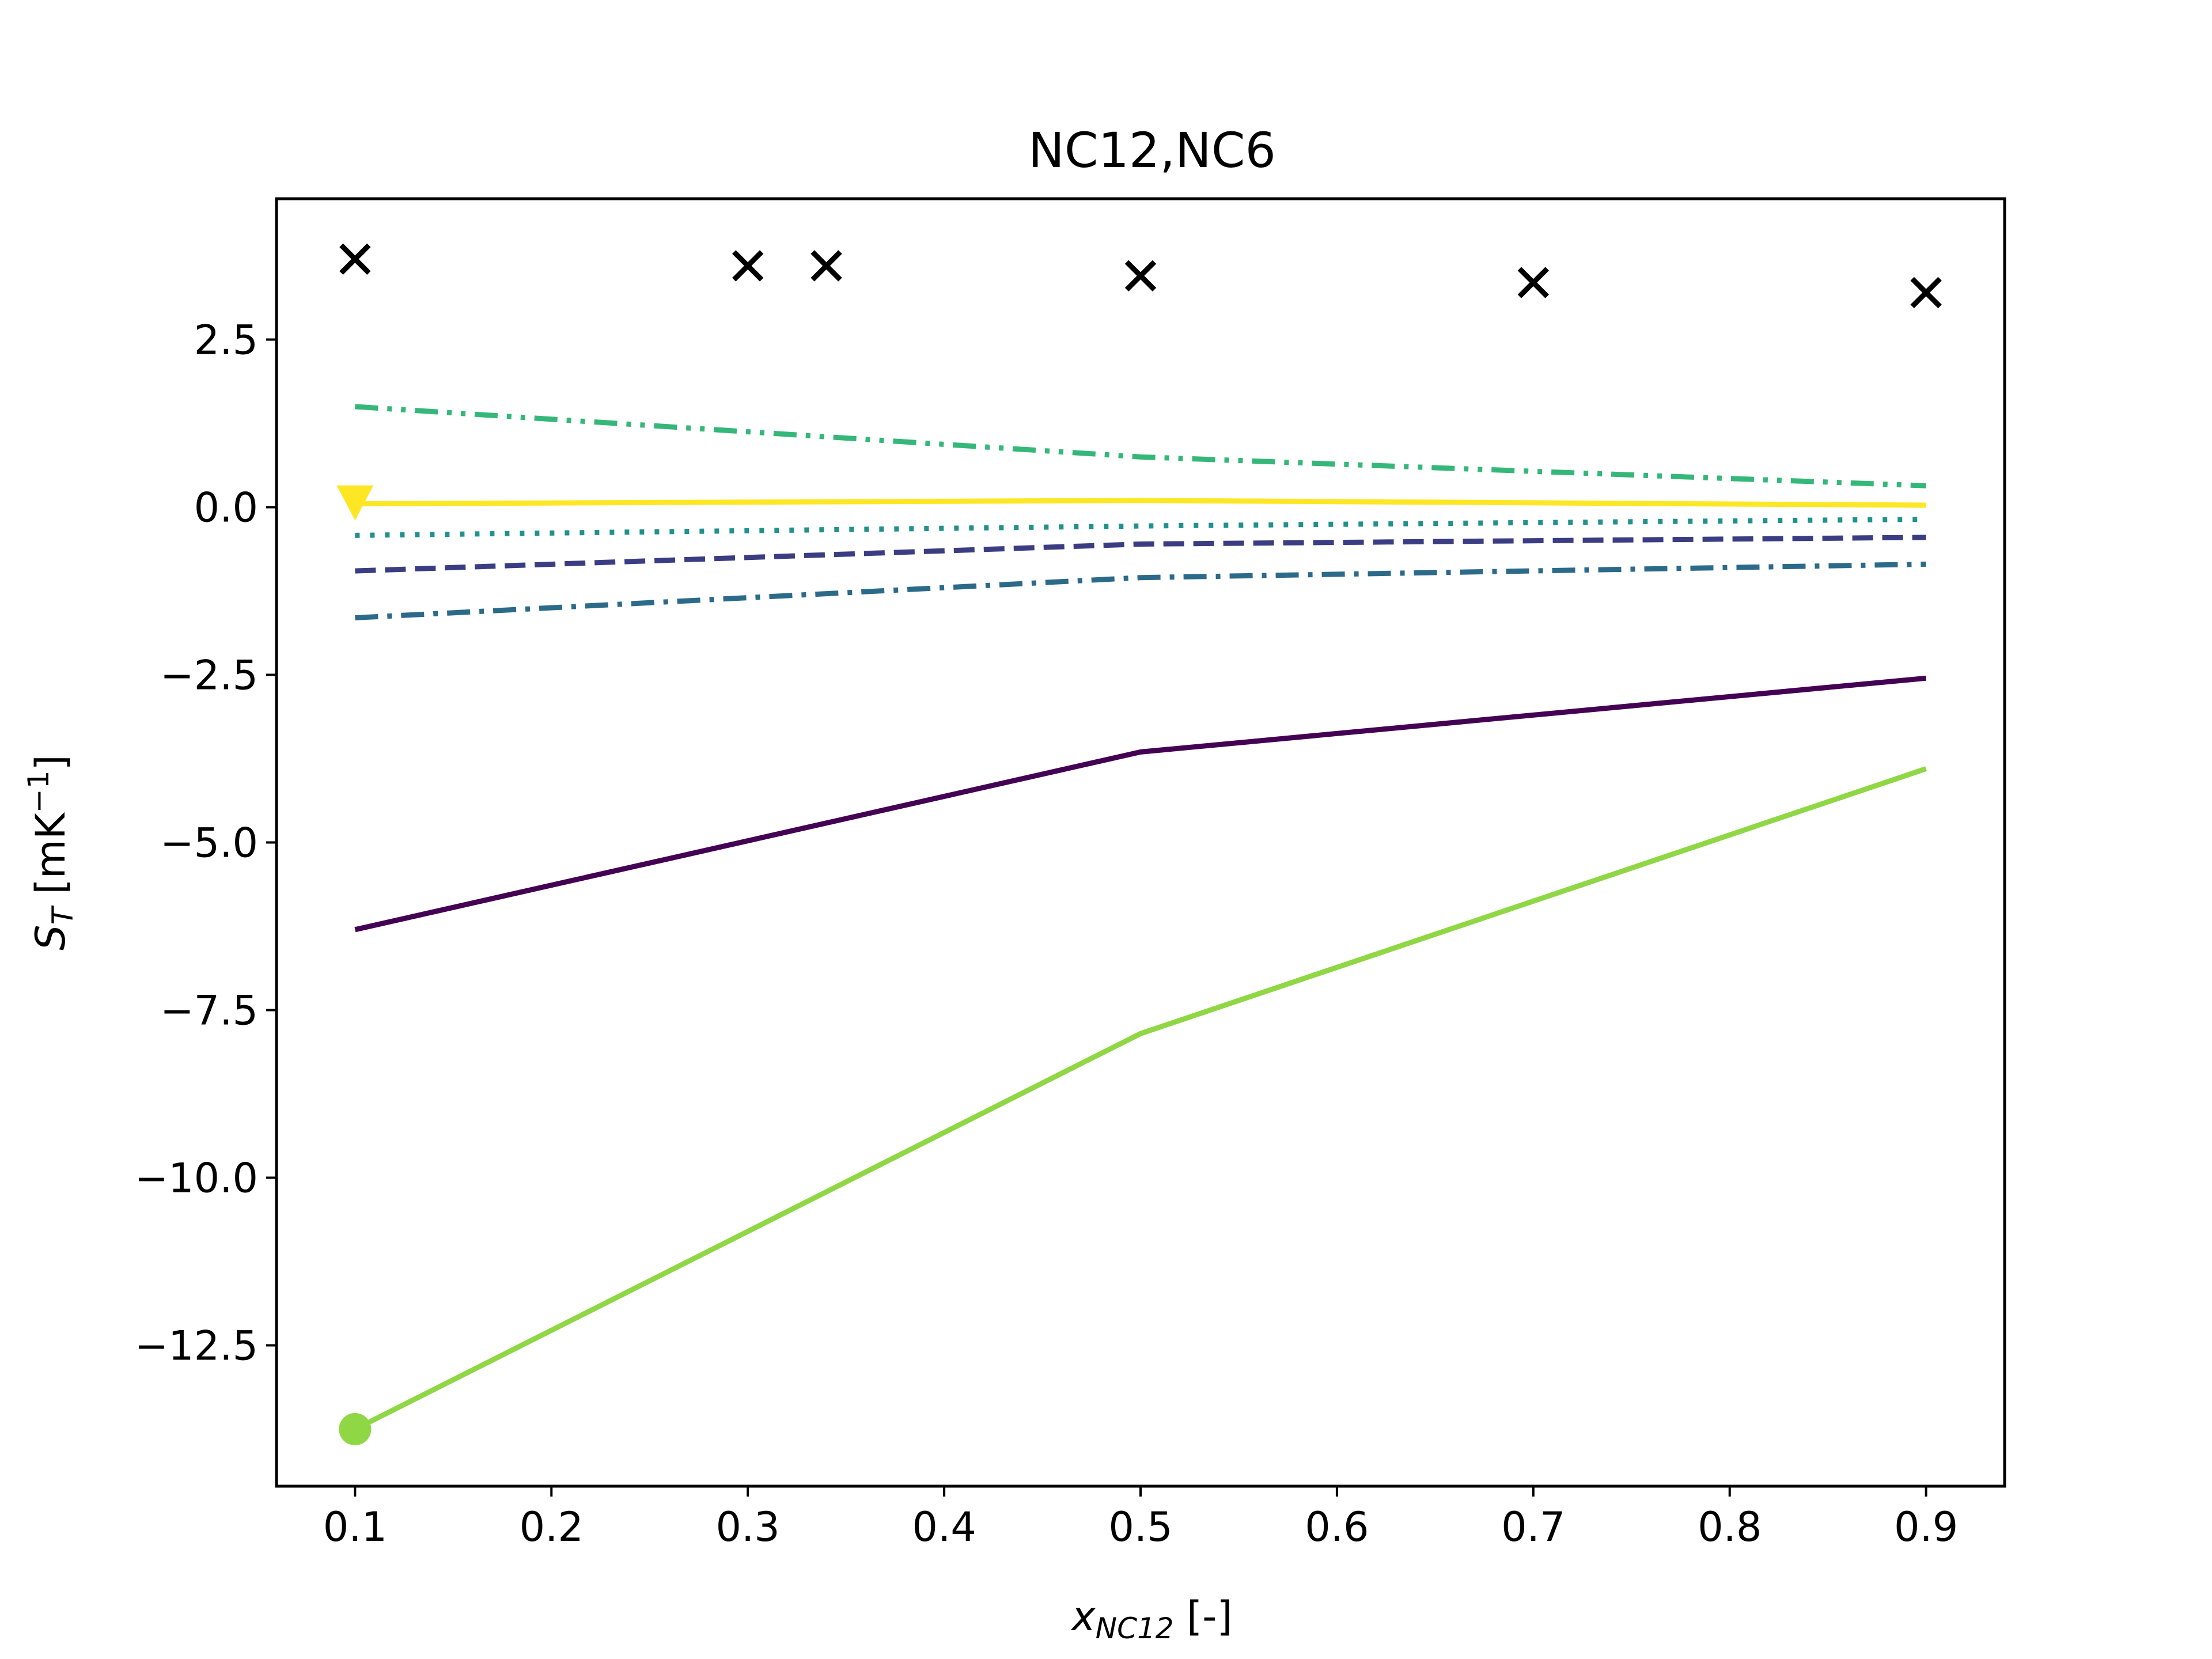  What do you see at coordinates (209, 1011) in the screenshot?
I see `y-tick-label: −7.5` at bounding box center [209, 1011].